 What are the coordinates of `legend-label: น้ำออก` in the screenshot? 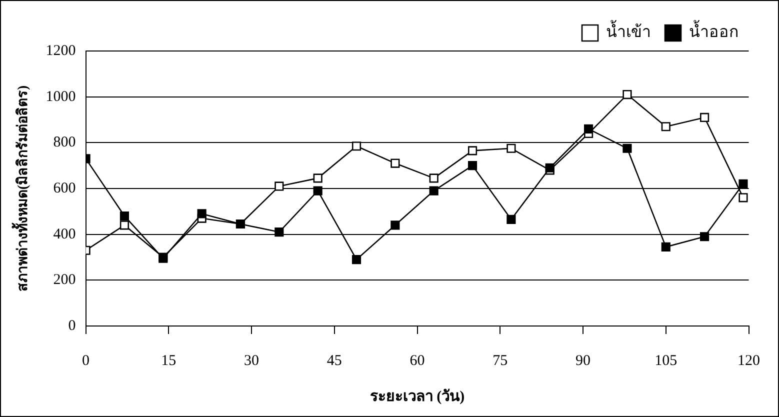 It's located at (714, 31).